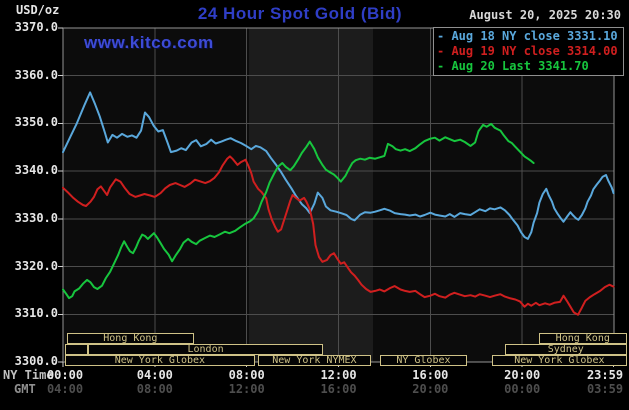  Describe the element at coordinates (36, 122) in the screenshot. I see `y-tick-label: 3350.0` at that location.